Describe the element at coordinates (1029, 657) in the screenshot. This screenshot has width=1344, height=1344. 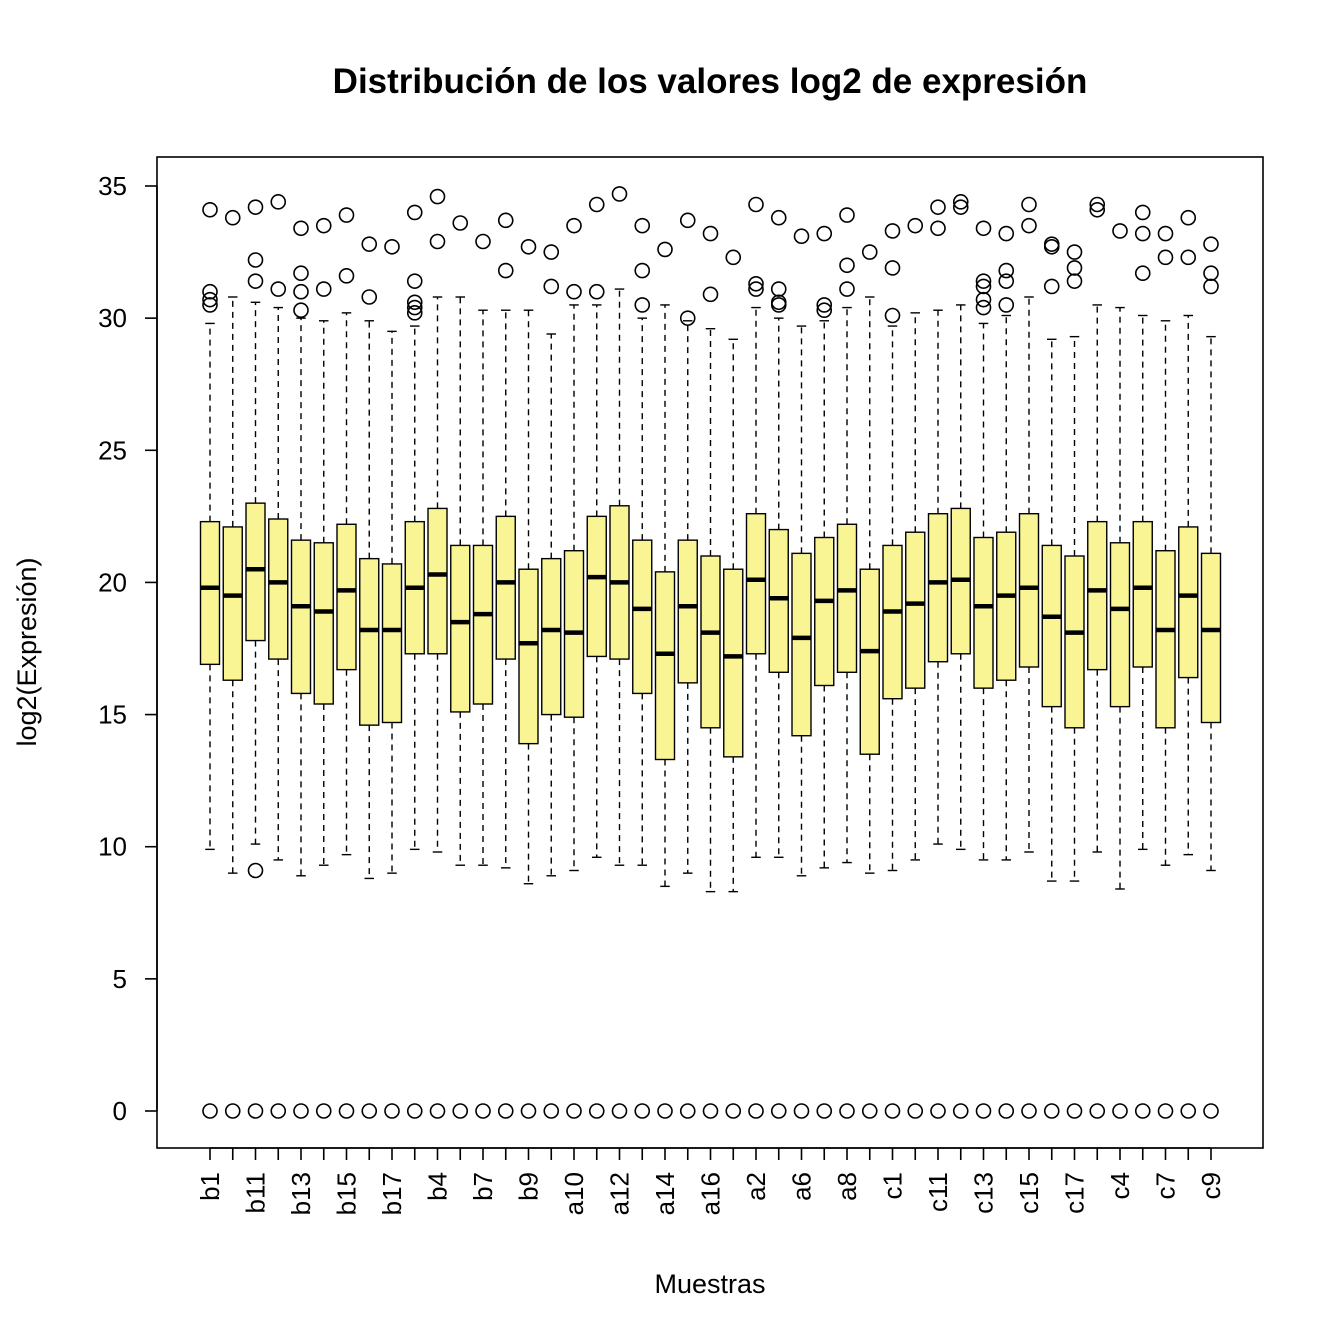
I see `box-c15` at that location.